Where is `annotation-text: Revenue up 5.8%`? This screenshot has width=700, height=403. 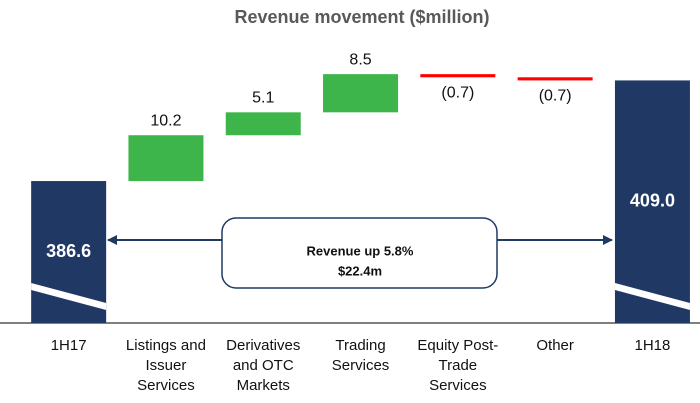 annotation-text: Revenue up 5.8% is located at coordinates (360, 250).